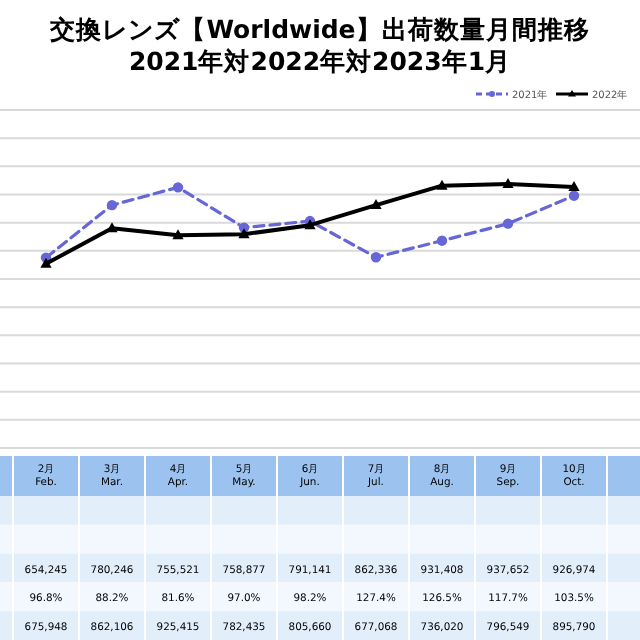 The height and width of the screenshot is (640, 640). I want to click on chart-title: 交換レンズ【Worldwide】出荷数量月間推移, so click(319, 29).